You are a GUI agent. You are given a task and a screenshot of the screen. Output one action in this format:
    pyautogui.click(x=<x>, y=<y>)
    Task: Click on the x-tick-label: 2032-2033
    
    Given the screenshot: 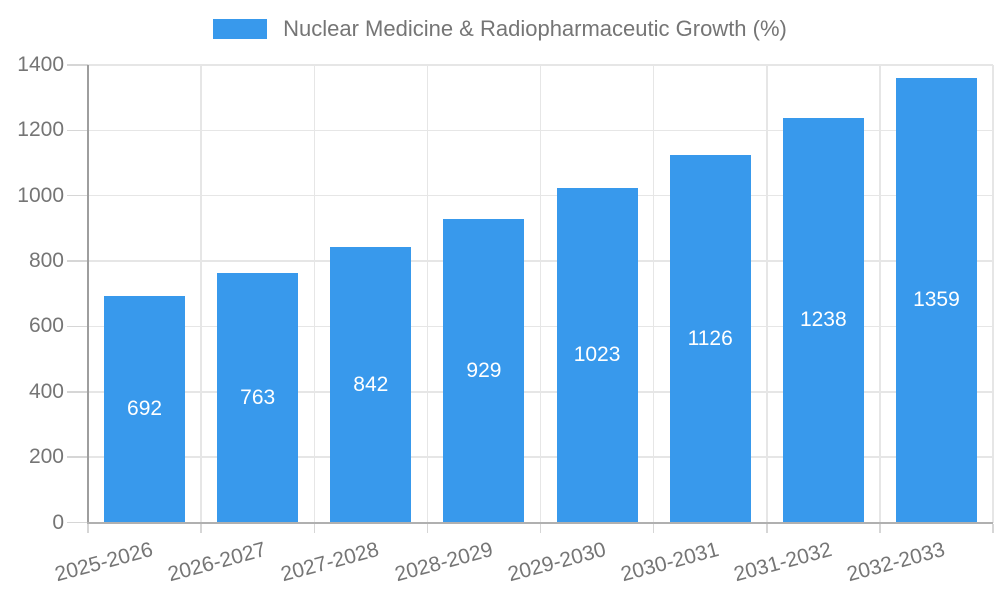 What is the action you would take?
    pyautogui.click(x=896, y=562)
    